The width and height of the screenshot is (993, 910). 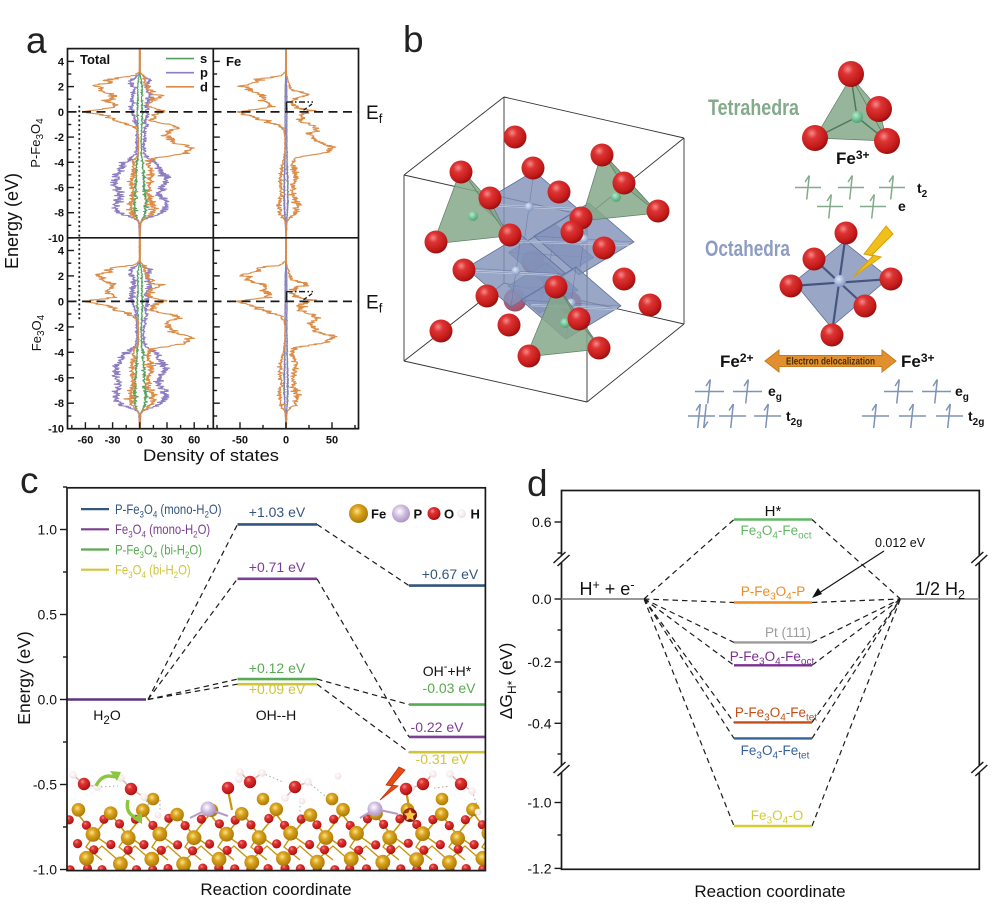 I want to click on svg-text: Electron delocalization, so click(x=830, y=362).